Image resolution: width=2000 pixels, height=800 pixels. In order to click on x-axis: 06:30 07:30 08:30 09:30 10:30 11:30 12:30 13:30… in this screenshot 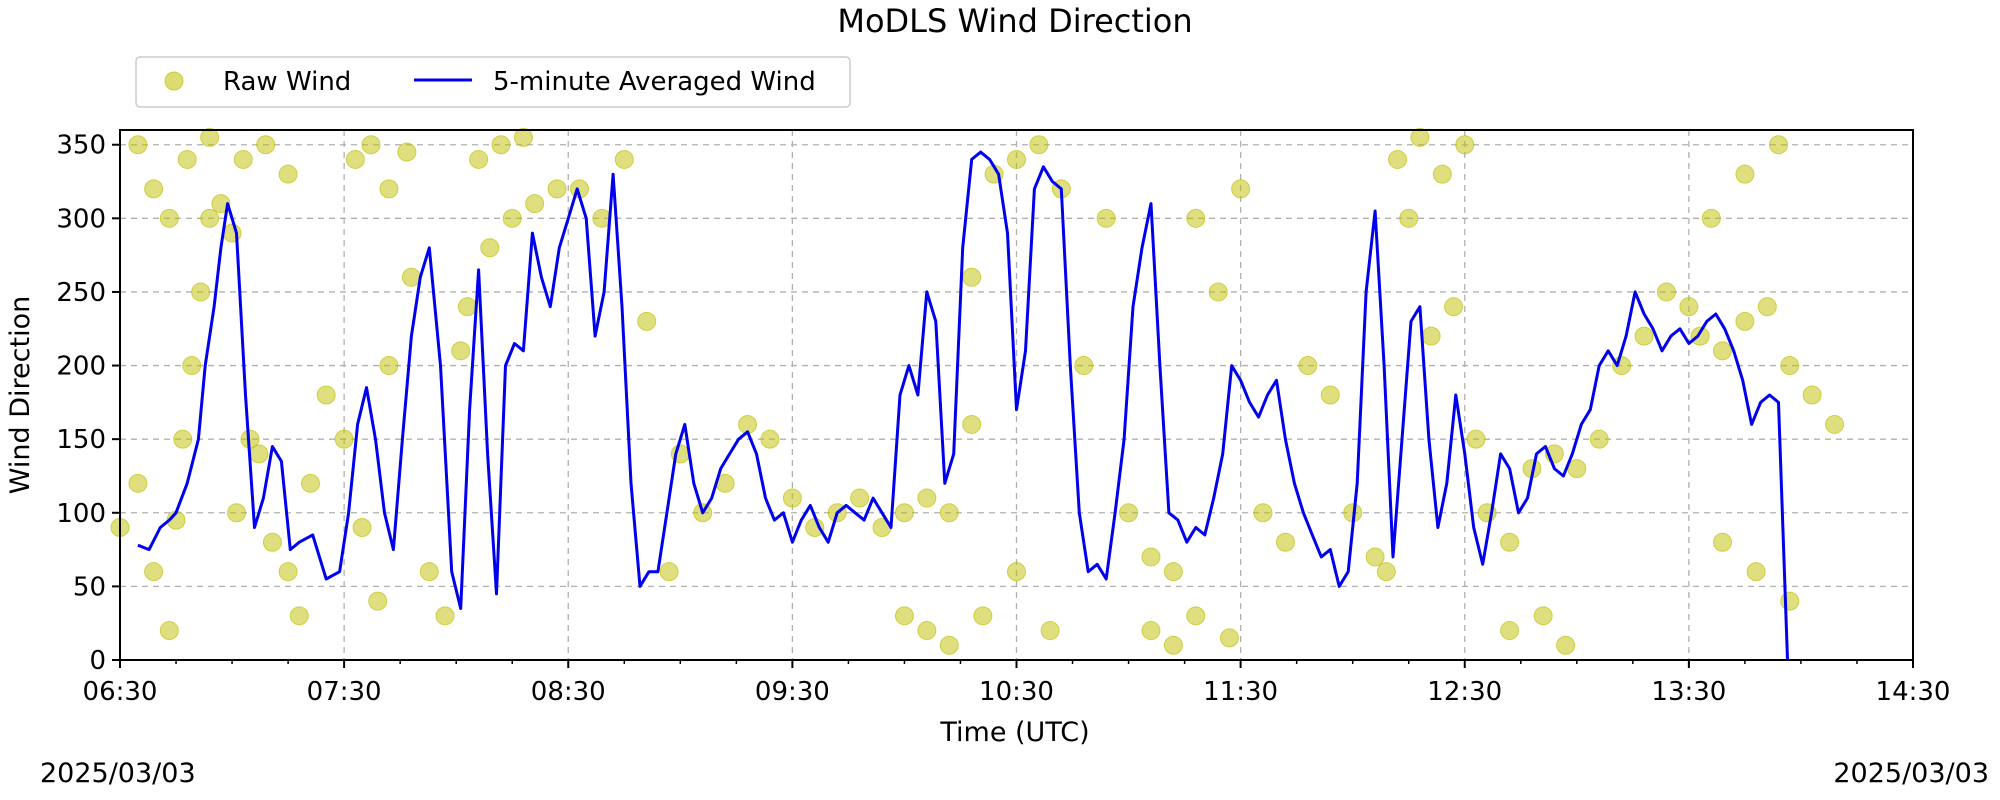, I will do `click(1017, 683)`.